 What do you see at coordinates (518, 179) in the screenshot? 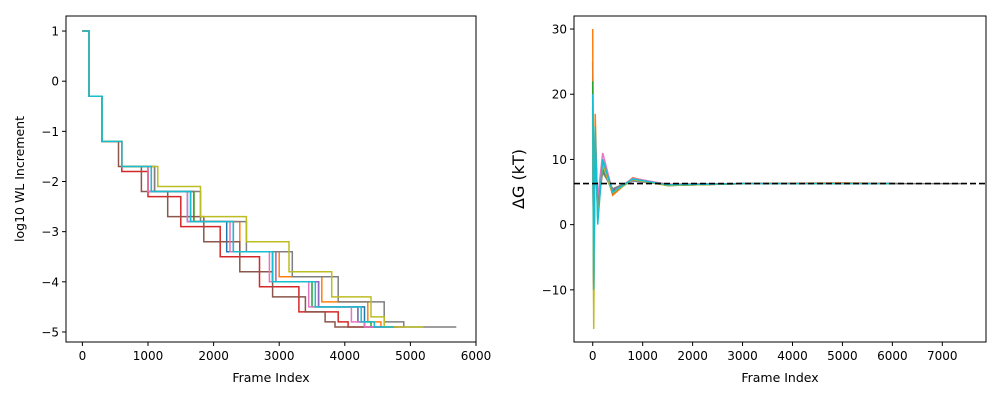
I see `y-axis-label: ΔG (kT)` at bounding box center [518, 179].